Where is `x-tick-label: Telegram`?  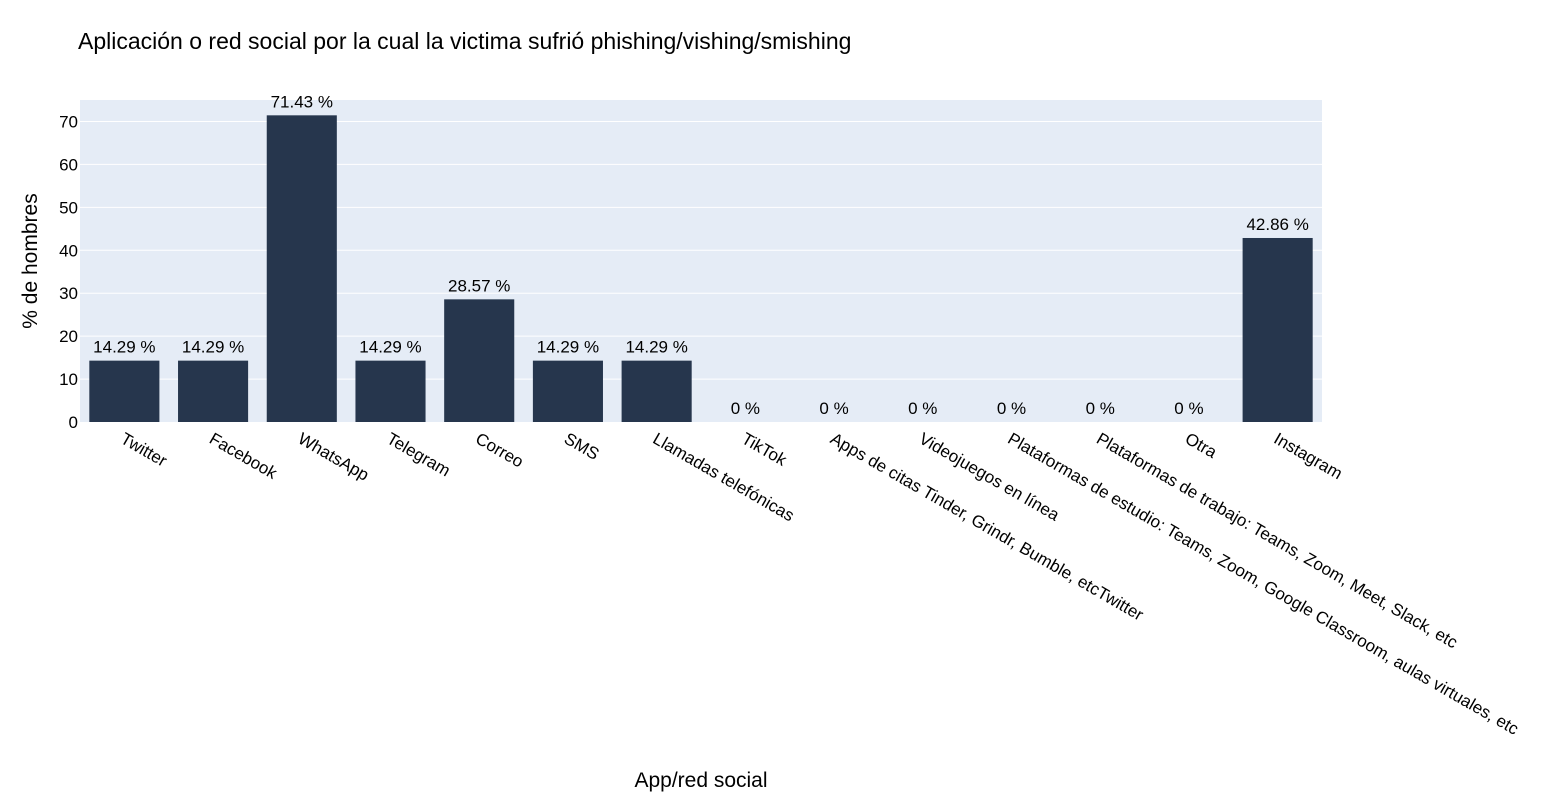
x-tick-label: Telegram is located at coordinates (419, 454).